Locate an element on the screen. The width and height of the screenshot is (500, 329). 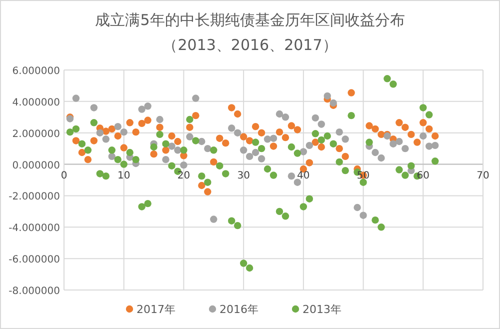
y-tick-label: -4.000000 is located at coordinates (34, 228).